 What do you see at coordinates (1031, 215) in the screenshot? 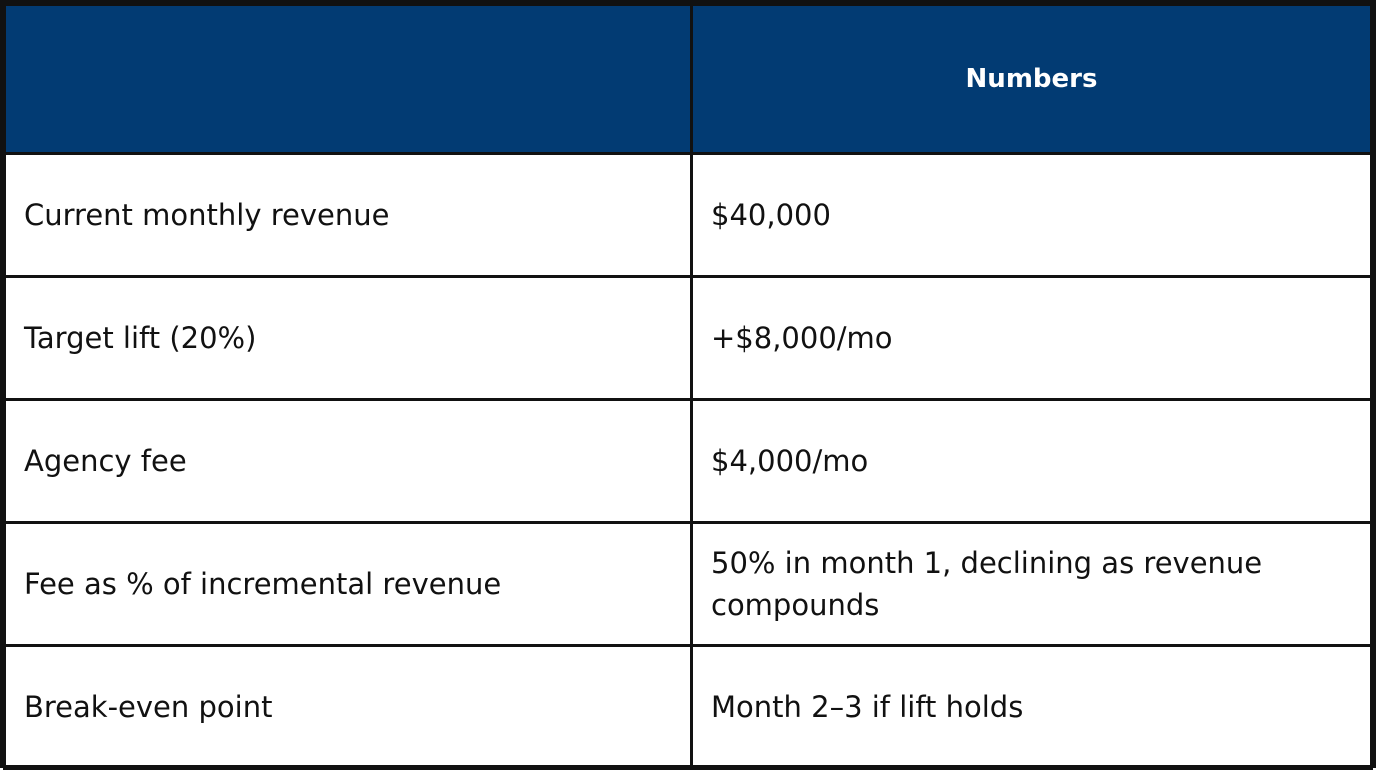
I see `row-value: $40,000` at bounding box center [1031, 215].